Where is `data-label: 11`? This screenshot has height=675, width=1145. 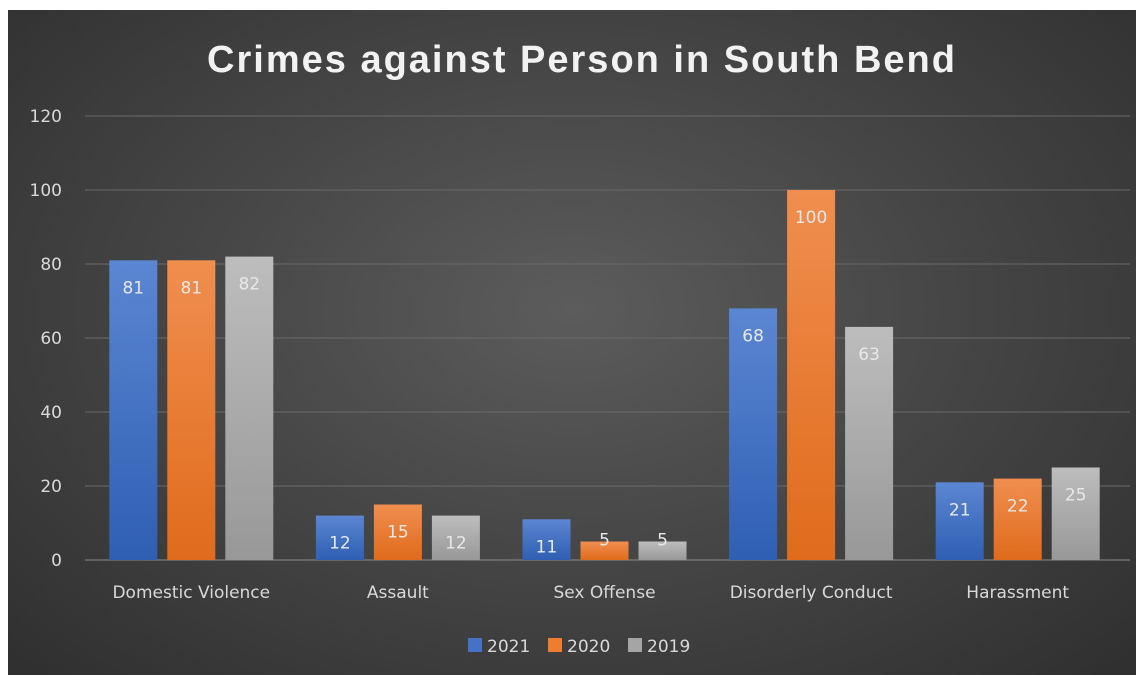 data-label: 11 is located at coordinates (547, 547).